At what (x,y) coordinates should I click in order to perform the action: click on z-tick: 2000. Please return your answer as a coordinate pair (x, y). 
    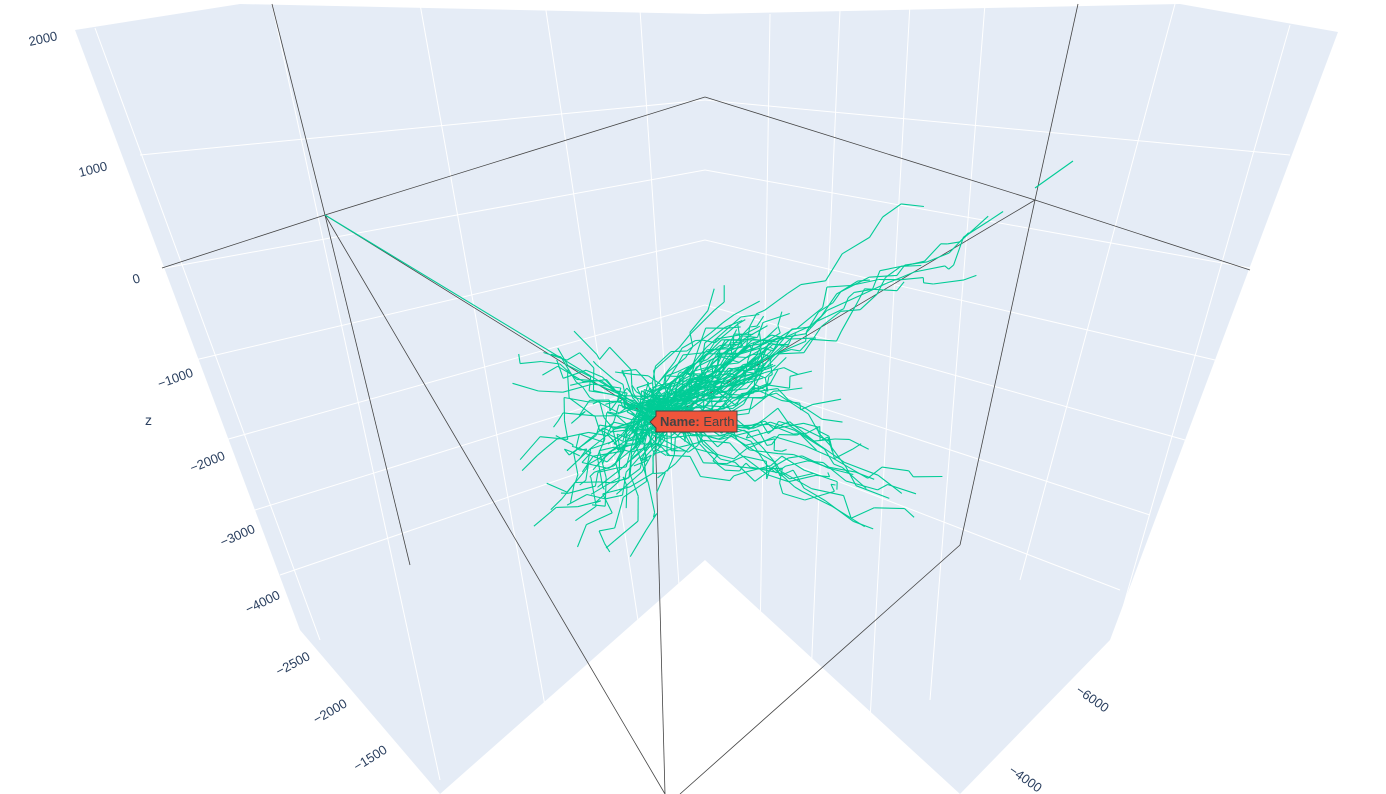
    Looking at the image, I should click on (42, 38).